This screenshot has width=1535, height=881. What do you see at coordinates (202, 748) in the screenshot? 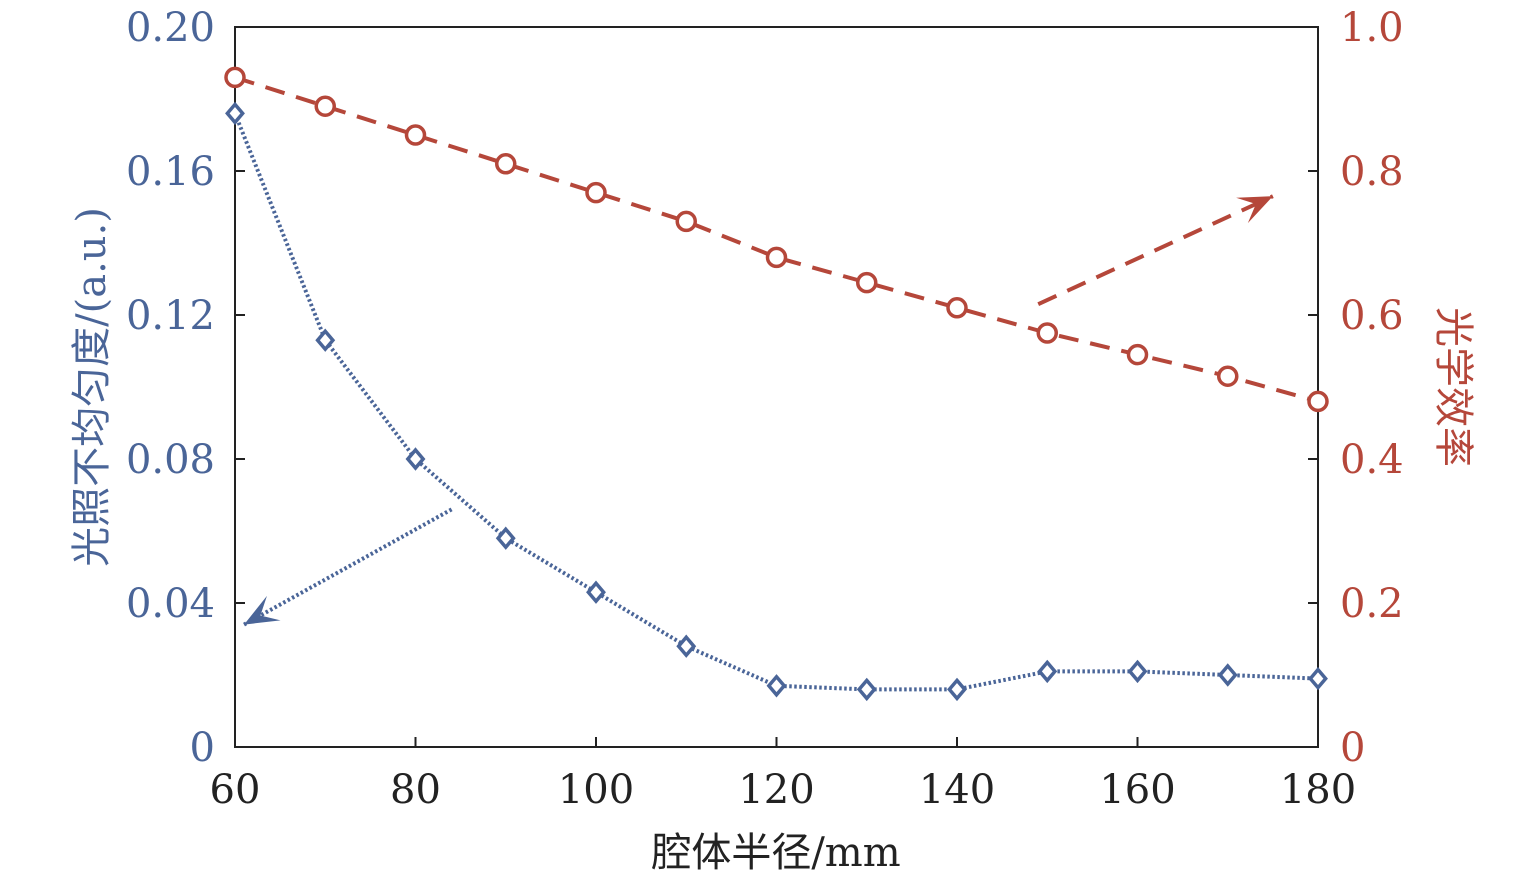
I see `left-y-tick-label: 0` at bounding box center [202, 748].